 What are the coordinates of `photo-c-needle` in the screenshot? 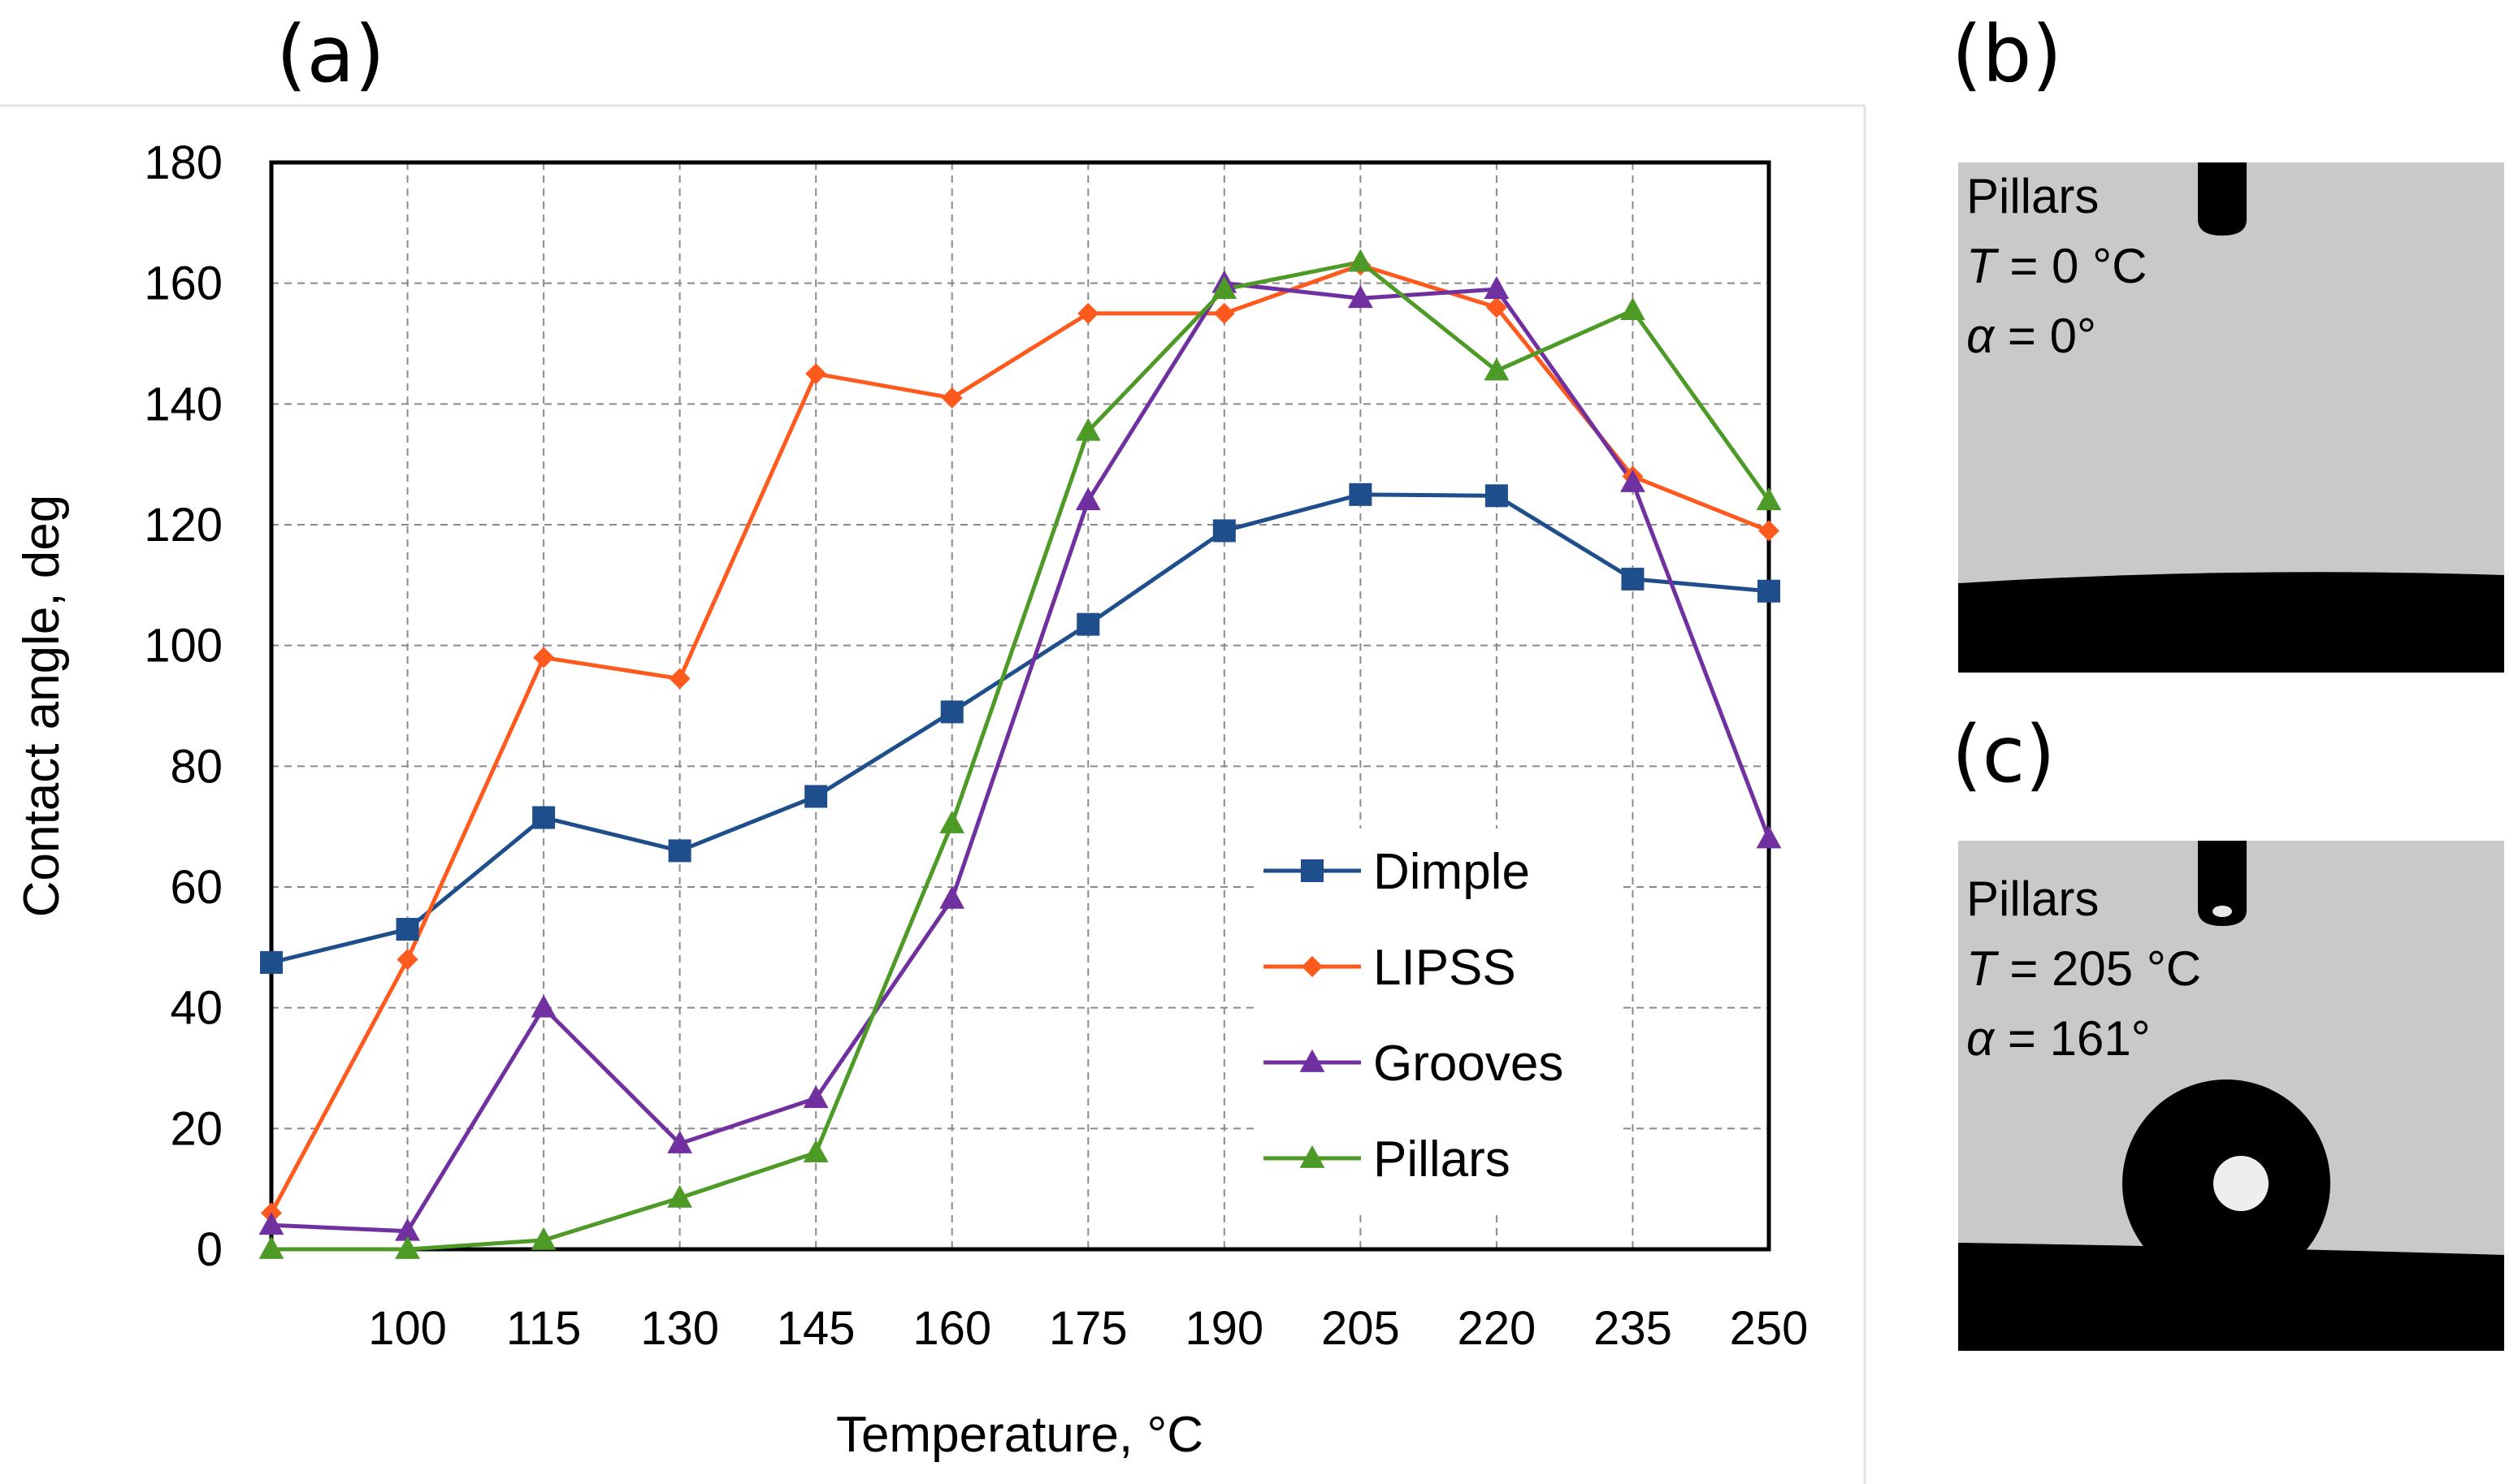 It's located at (2222, 883).